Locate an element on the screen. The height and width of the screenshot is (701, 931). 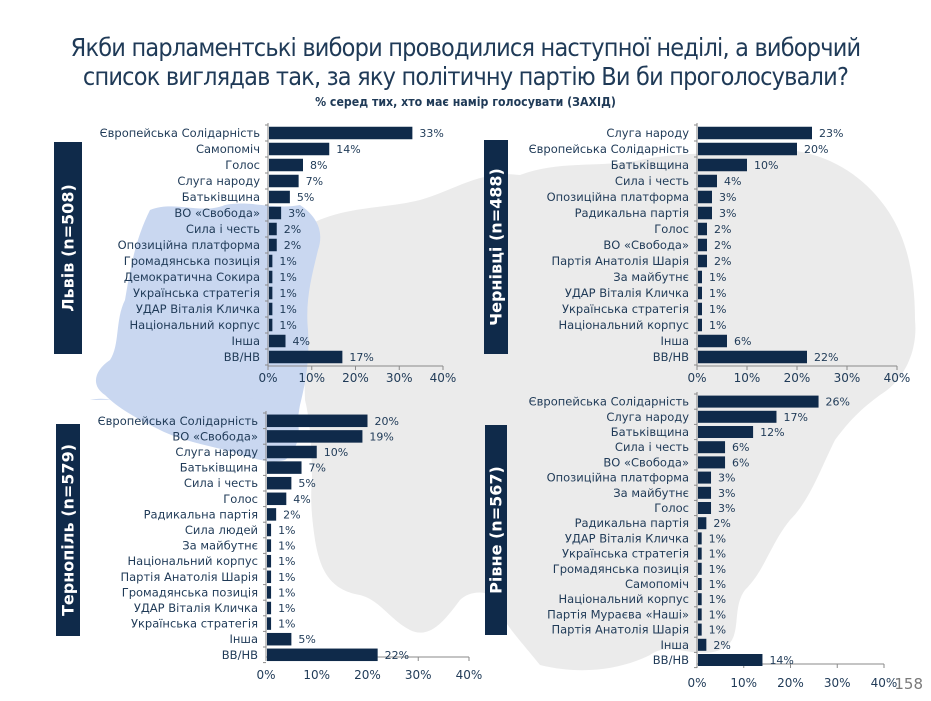
category-label: Батьківщина is located at coordinates (219, 468).